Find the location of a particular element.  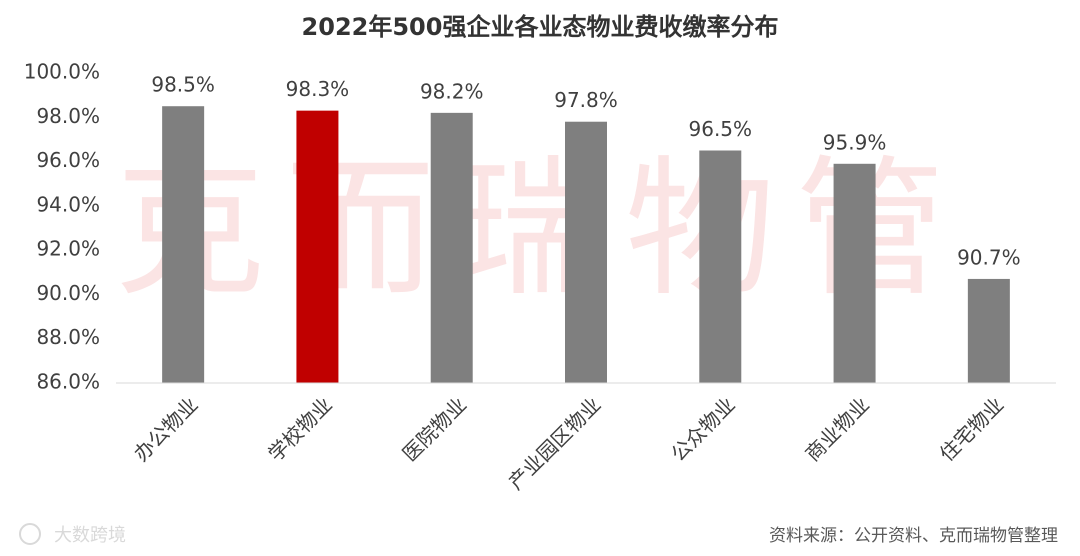

value-label: 98.5% is located at coordinates (183, 85).